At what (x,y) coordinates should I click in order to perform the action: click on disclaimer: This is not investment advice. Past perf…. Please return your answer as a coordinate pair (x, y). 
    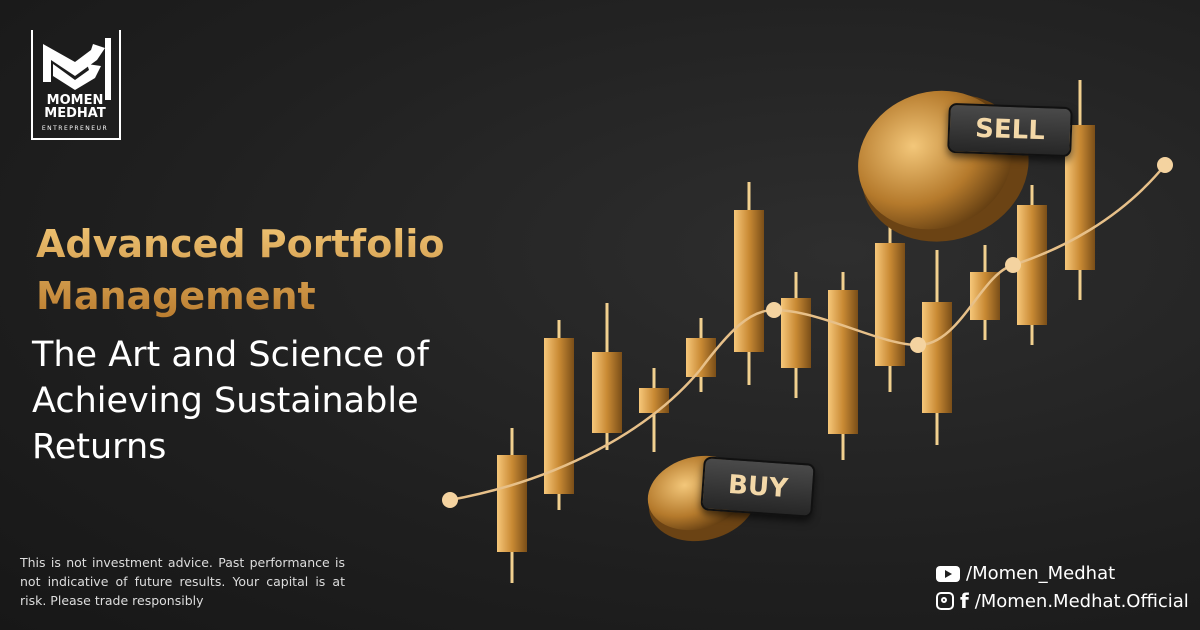
    Looking at the image, I should click on (182, 581).